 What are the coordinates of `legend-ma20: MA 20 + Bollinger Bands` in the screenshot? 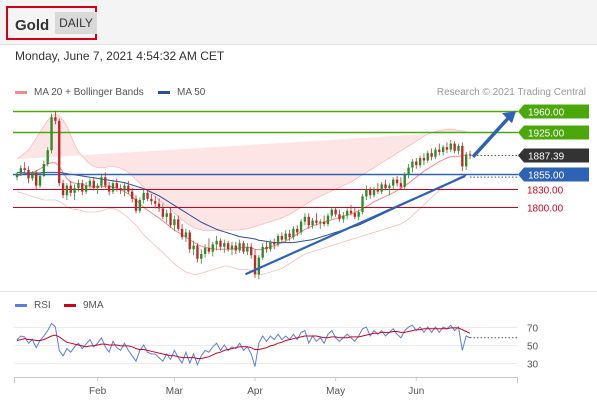 It's located at (79, 92).